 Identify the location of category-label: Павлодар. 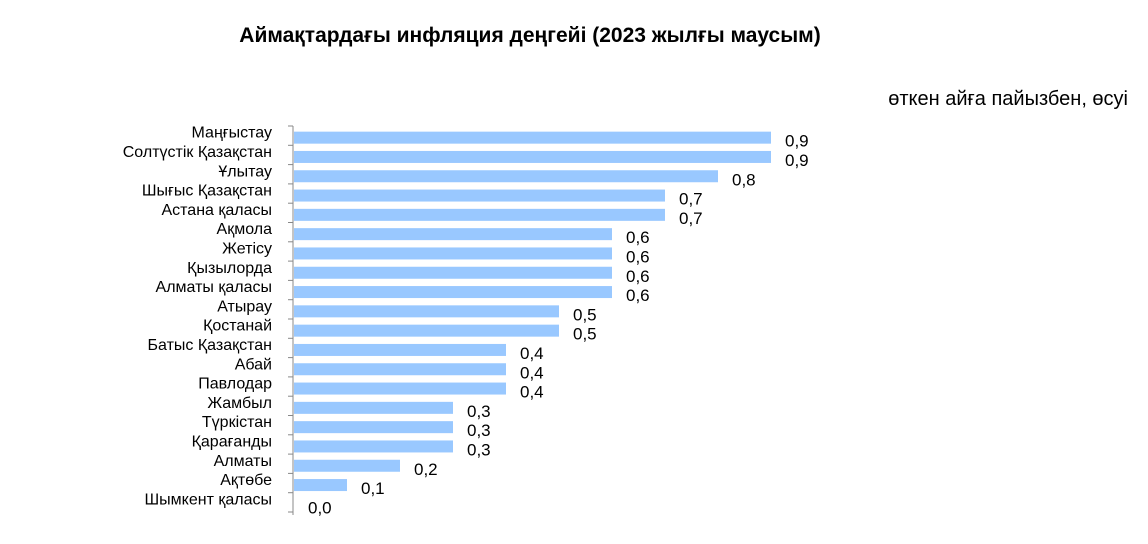
(235, 384).